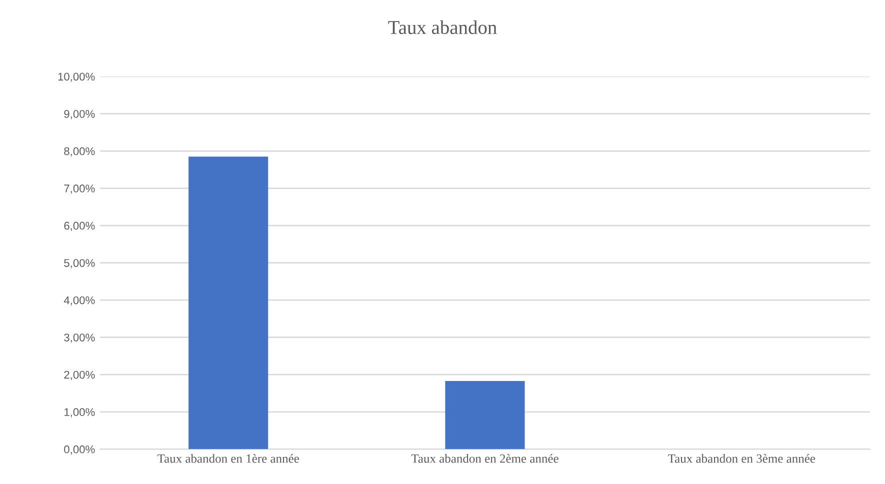 The width and height of the screenshot is (885, 484). I want to click on y-tick-label: 0,00%, so click(79, 450).